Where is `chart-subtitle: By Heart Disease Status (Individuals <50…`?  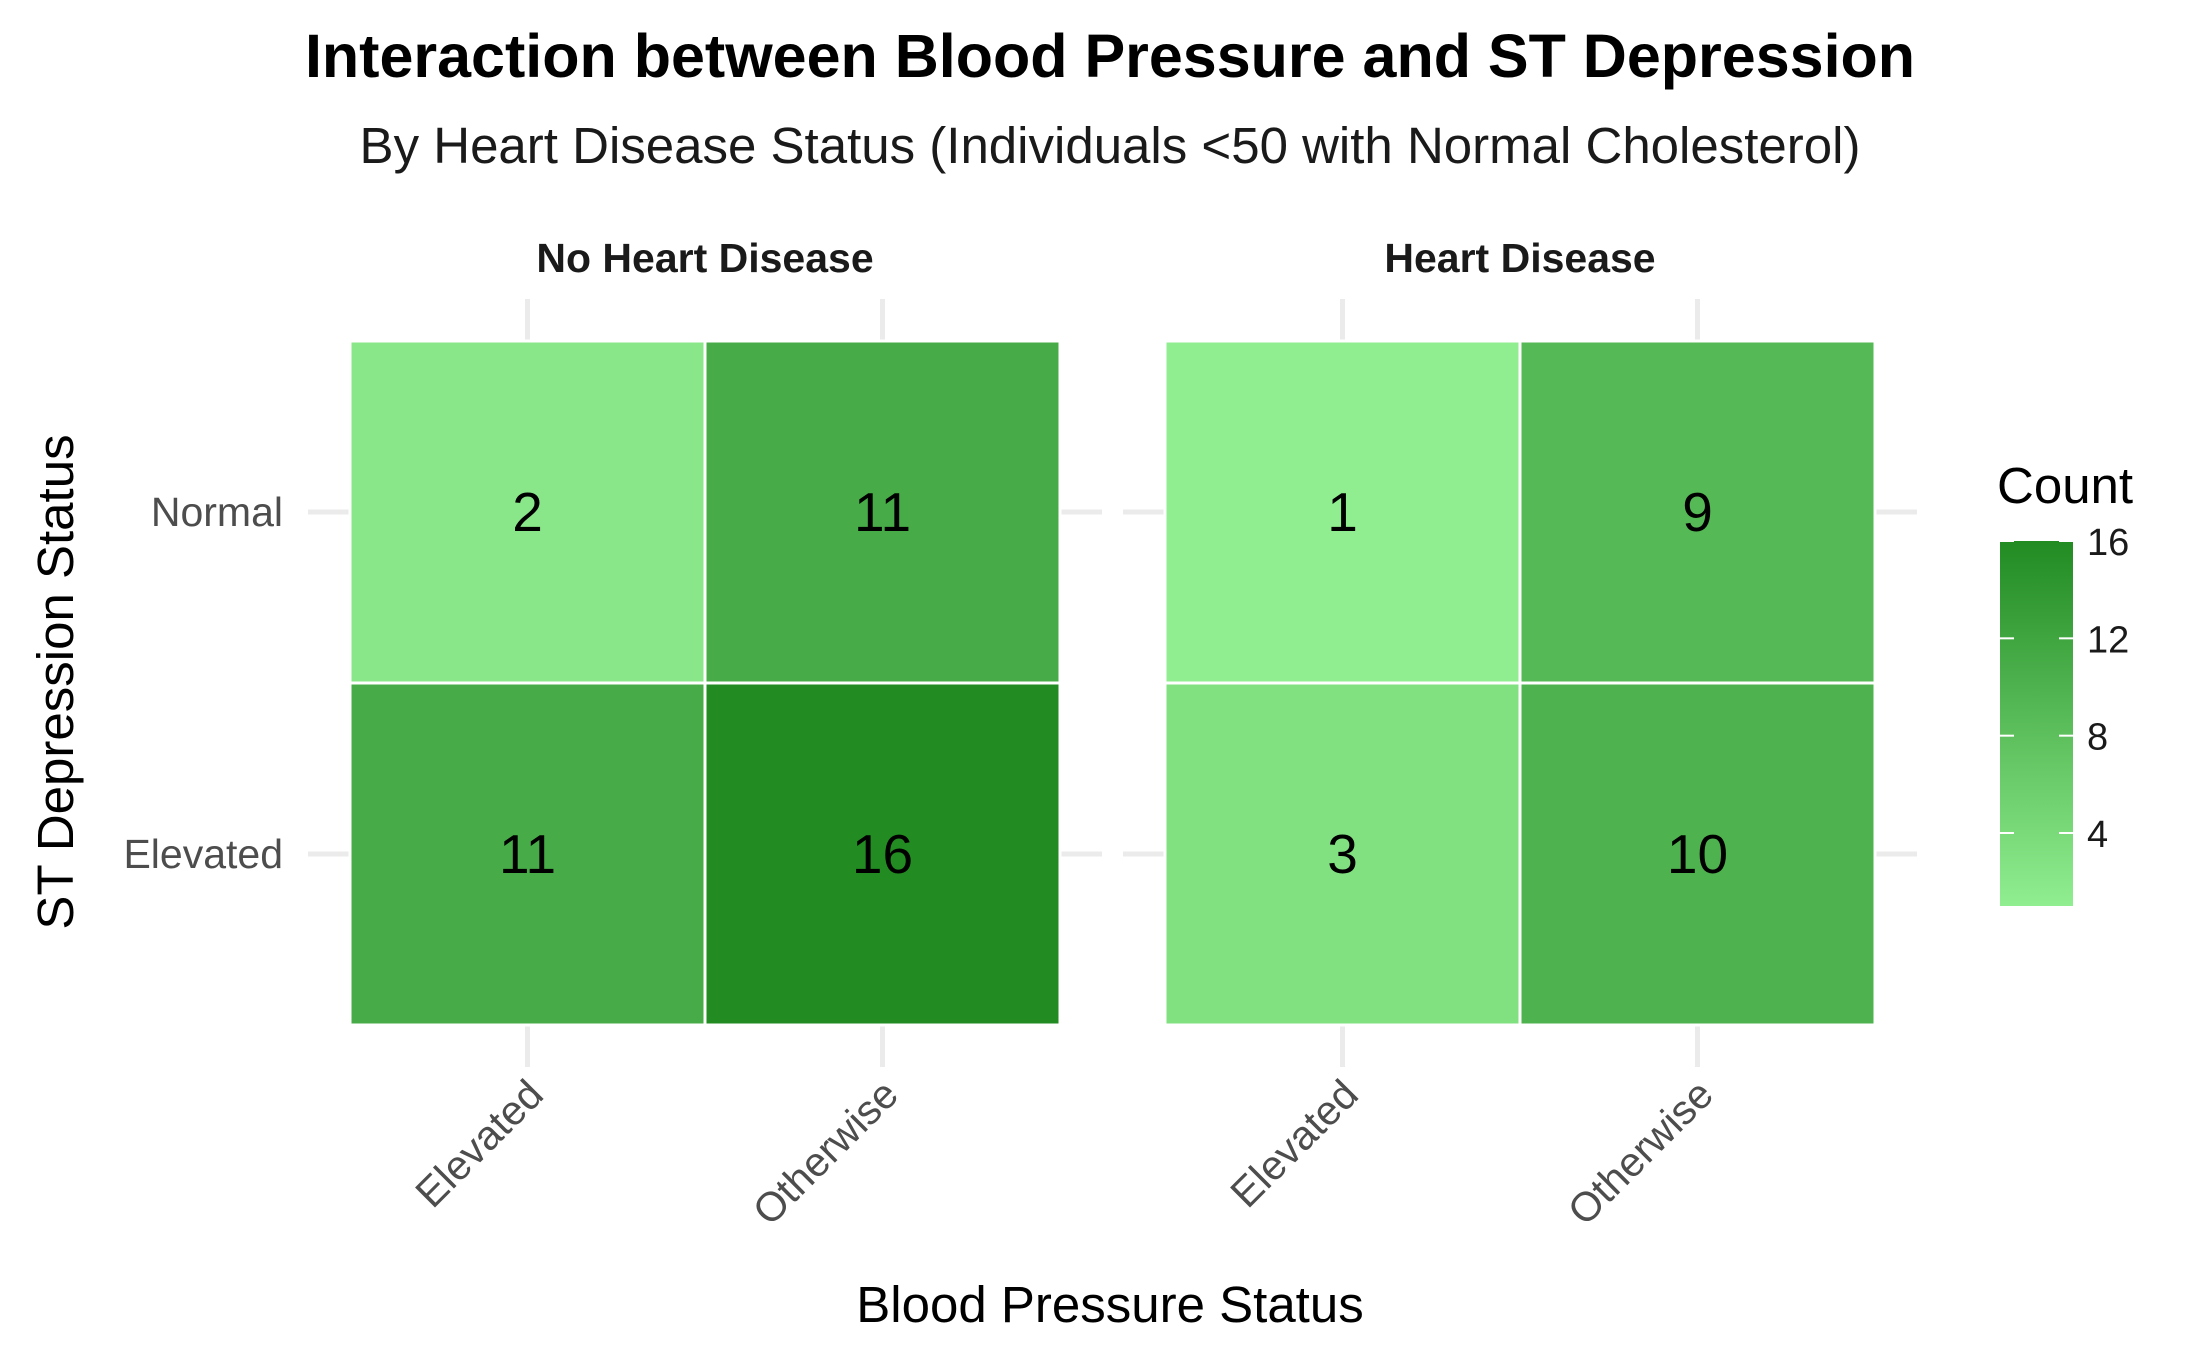
chart-subtitle: By Heart Disease Status (Individuals <50… is located at coordinates (1110, 145).